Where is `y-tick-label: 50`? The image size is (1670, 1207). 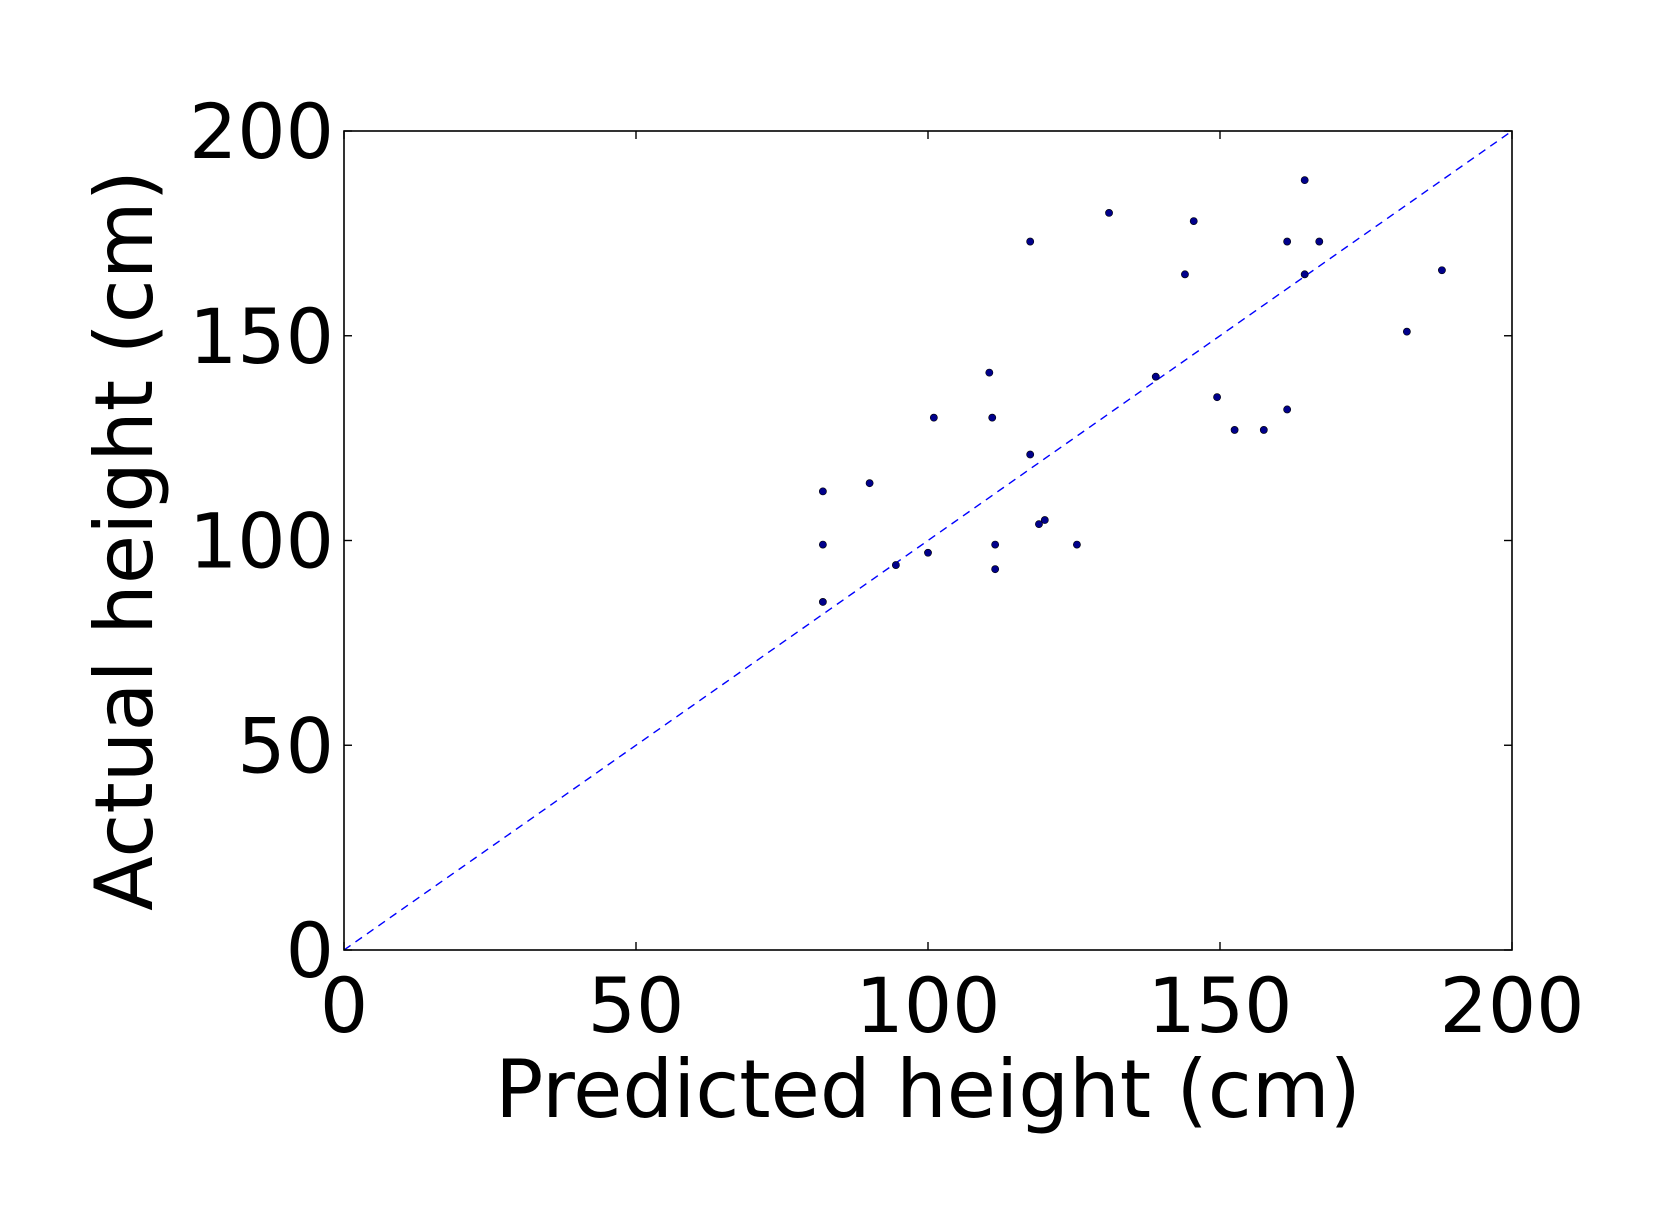
y-tick-label: 50 is located at coordinates (285, 745).